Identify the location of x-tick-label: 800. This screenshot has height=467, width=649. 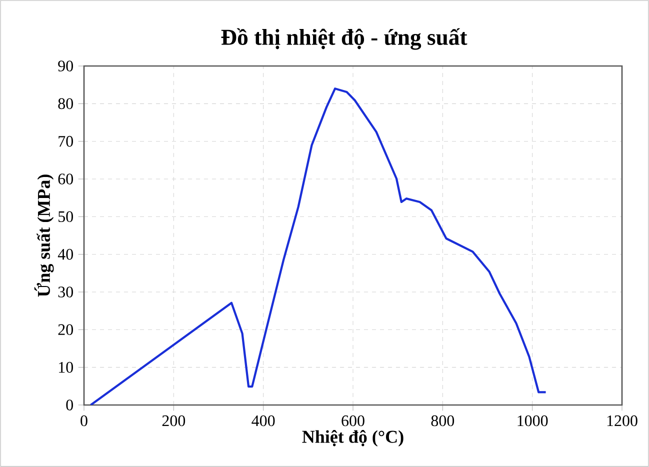
(442, 420).